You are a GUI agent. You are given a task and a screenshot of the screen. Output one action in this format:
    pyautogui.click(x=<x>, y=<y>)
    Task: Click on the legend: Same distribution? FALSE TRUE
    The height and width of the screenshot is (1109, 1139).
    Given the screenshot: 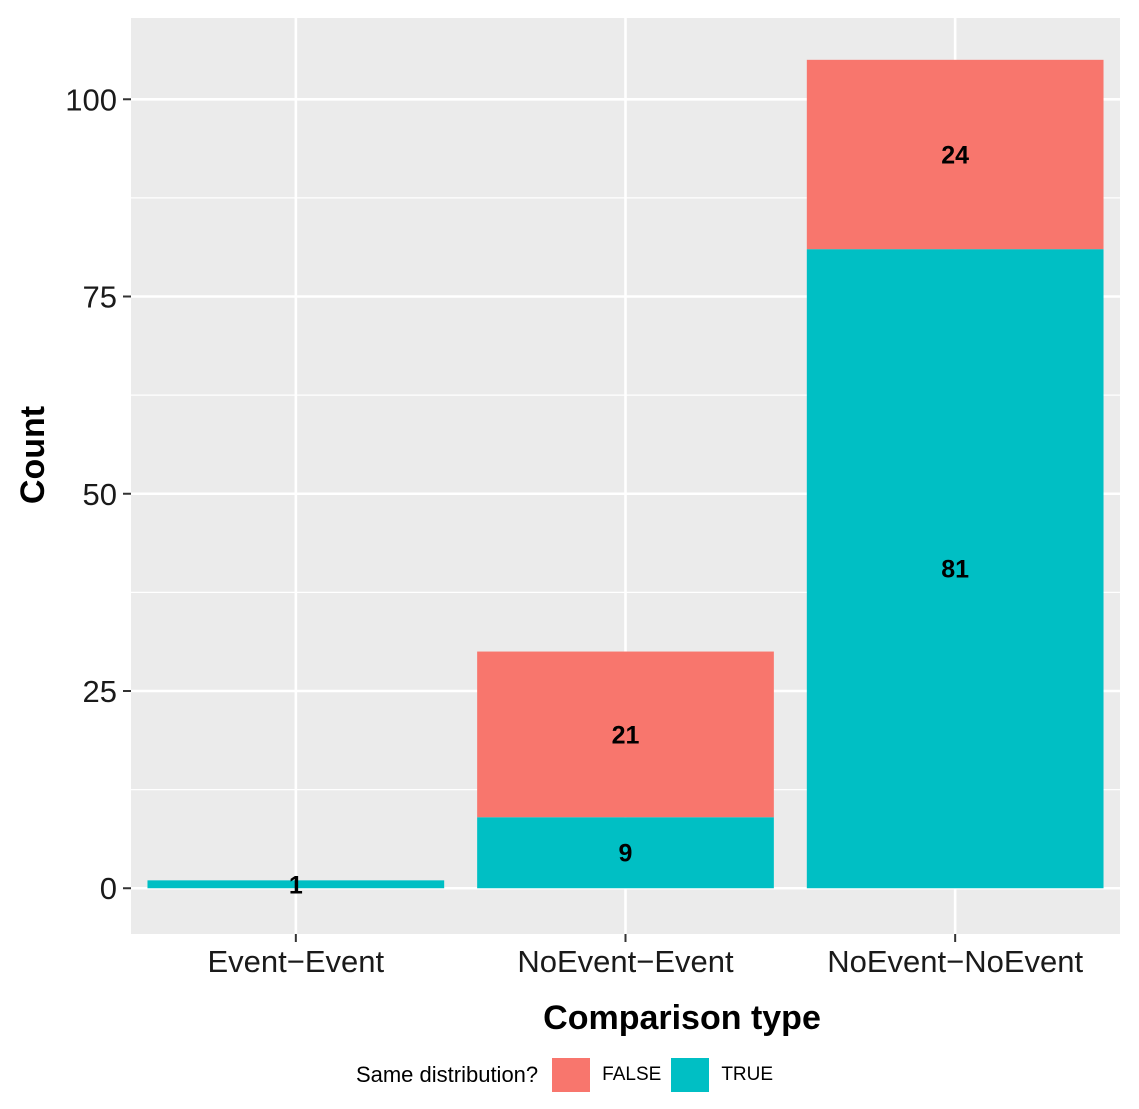 What is the action you would take?
    pyautogui.click(x=569, y=1075)
    